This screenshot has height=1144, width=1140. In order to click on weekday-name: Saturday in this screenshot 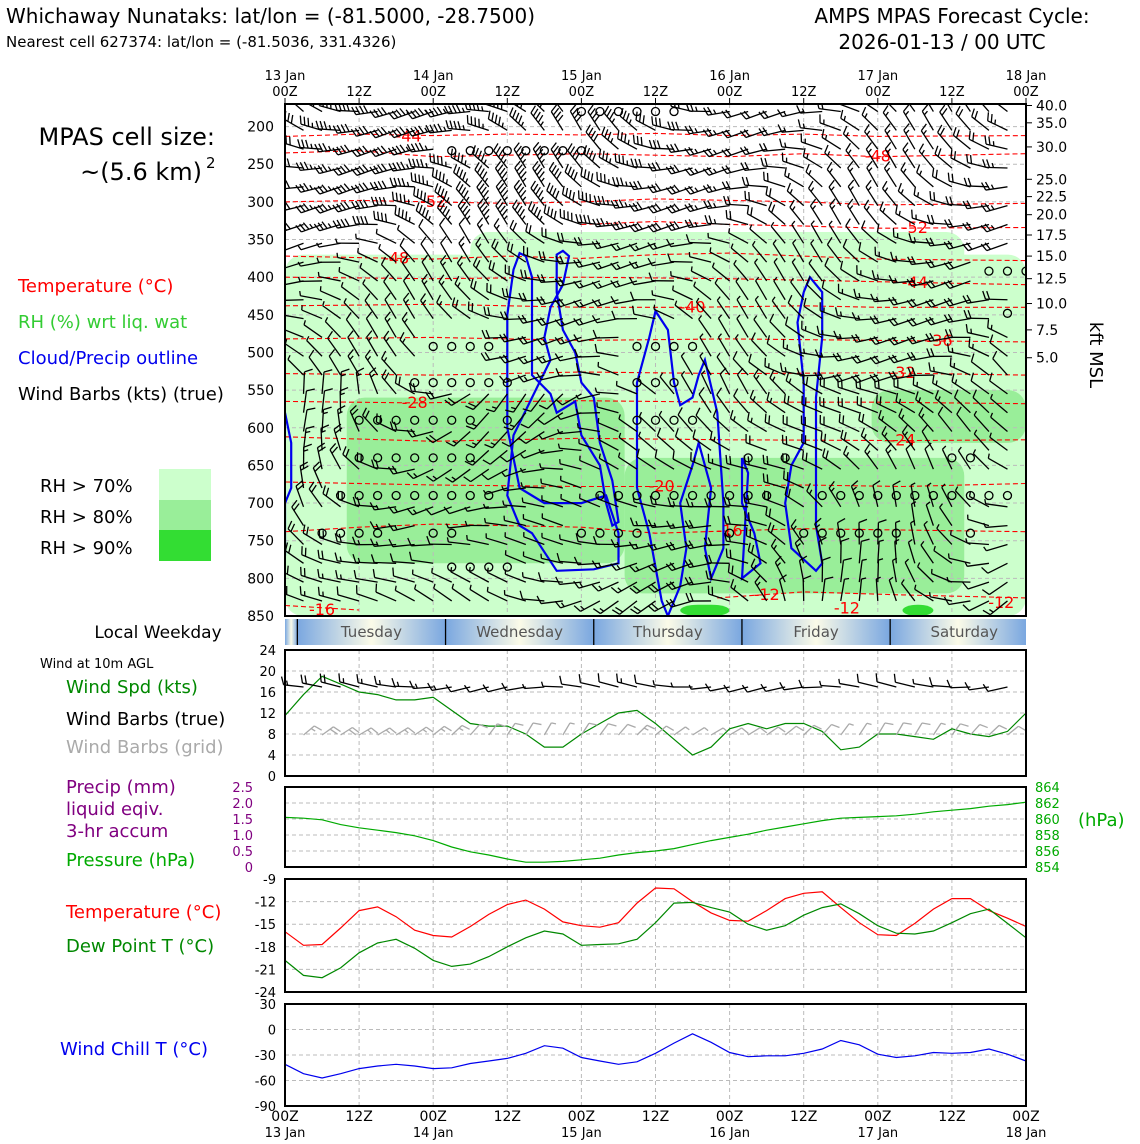, I will do `click(964, 632)`.